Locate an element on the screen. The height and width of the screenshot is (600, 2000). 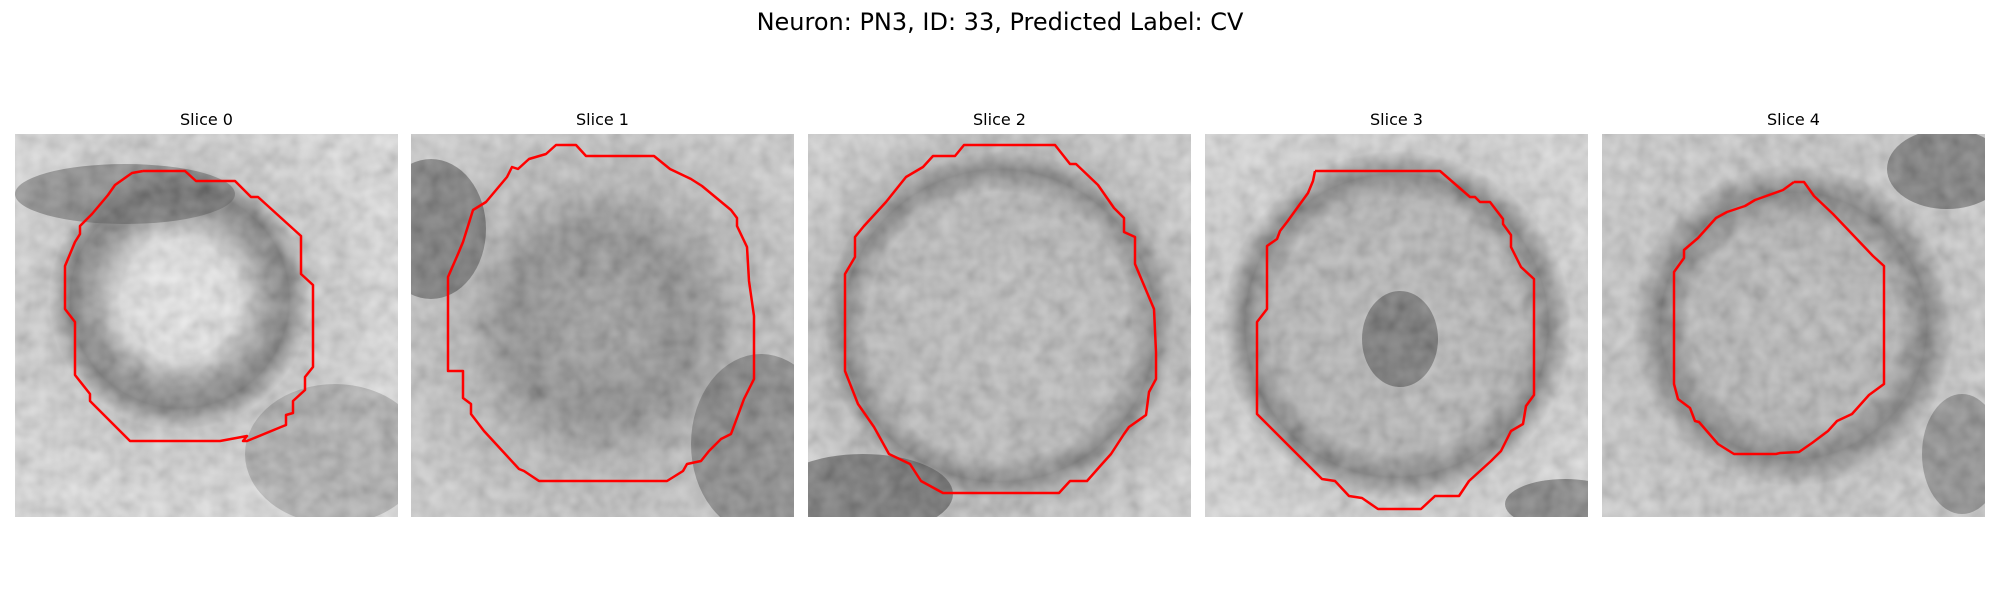
slice-title-4: Slice 4 is located at coordinates (1793, 119).